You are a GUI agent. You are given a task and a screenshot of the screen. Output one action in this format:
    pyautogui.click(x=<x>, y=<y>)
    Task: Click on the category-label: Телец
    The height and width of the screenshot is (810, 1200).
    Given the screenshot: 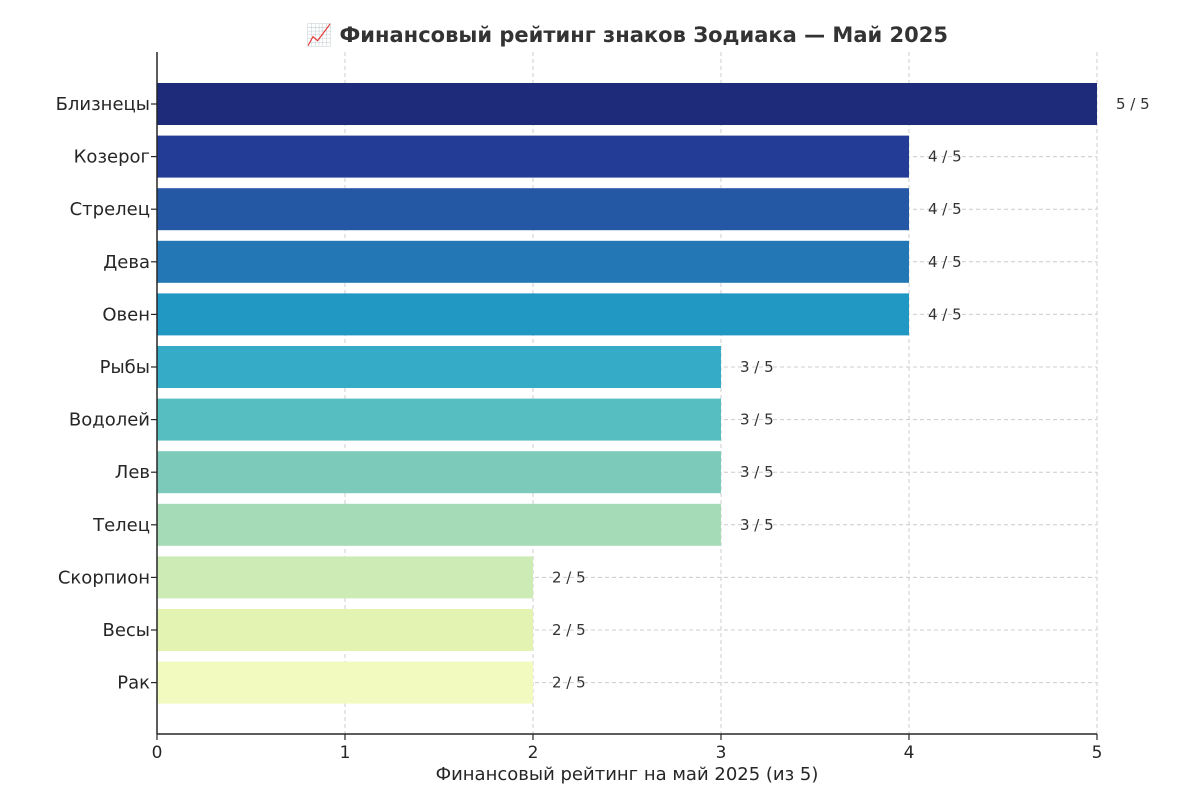 What is the action you would take?
    pyautogui.click(x=121, y=525)
    